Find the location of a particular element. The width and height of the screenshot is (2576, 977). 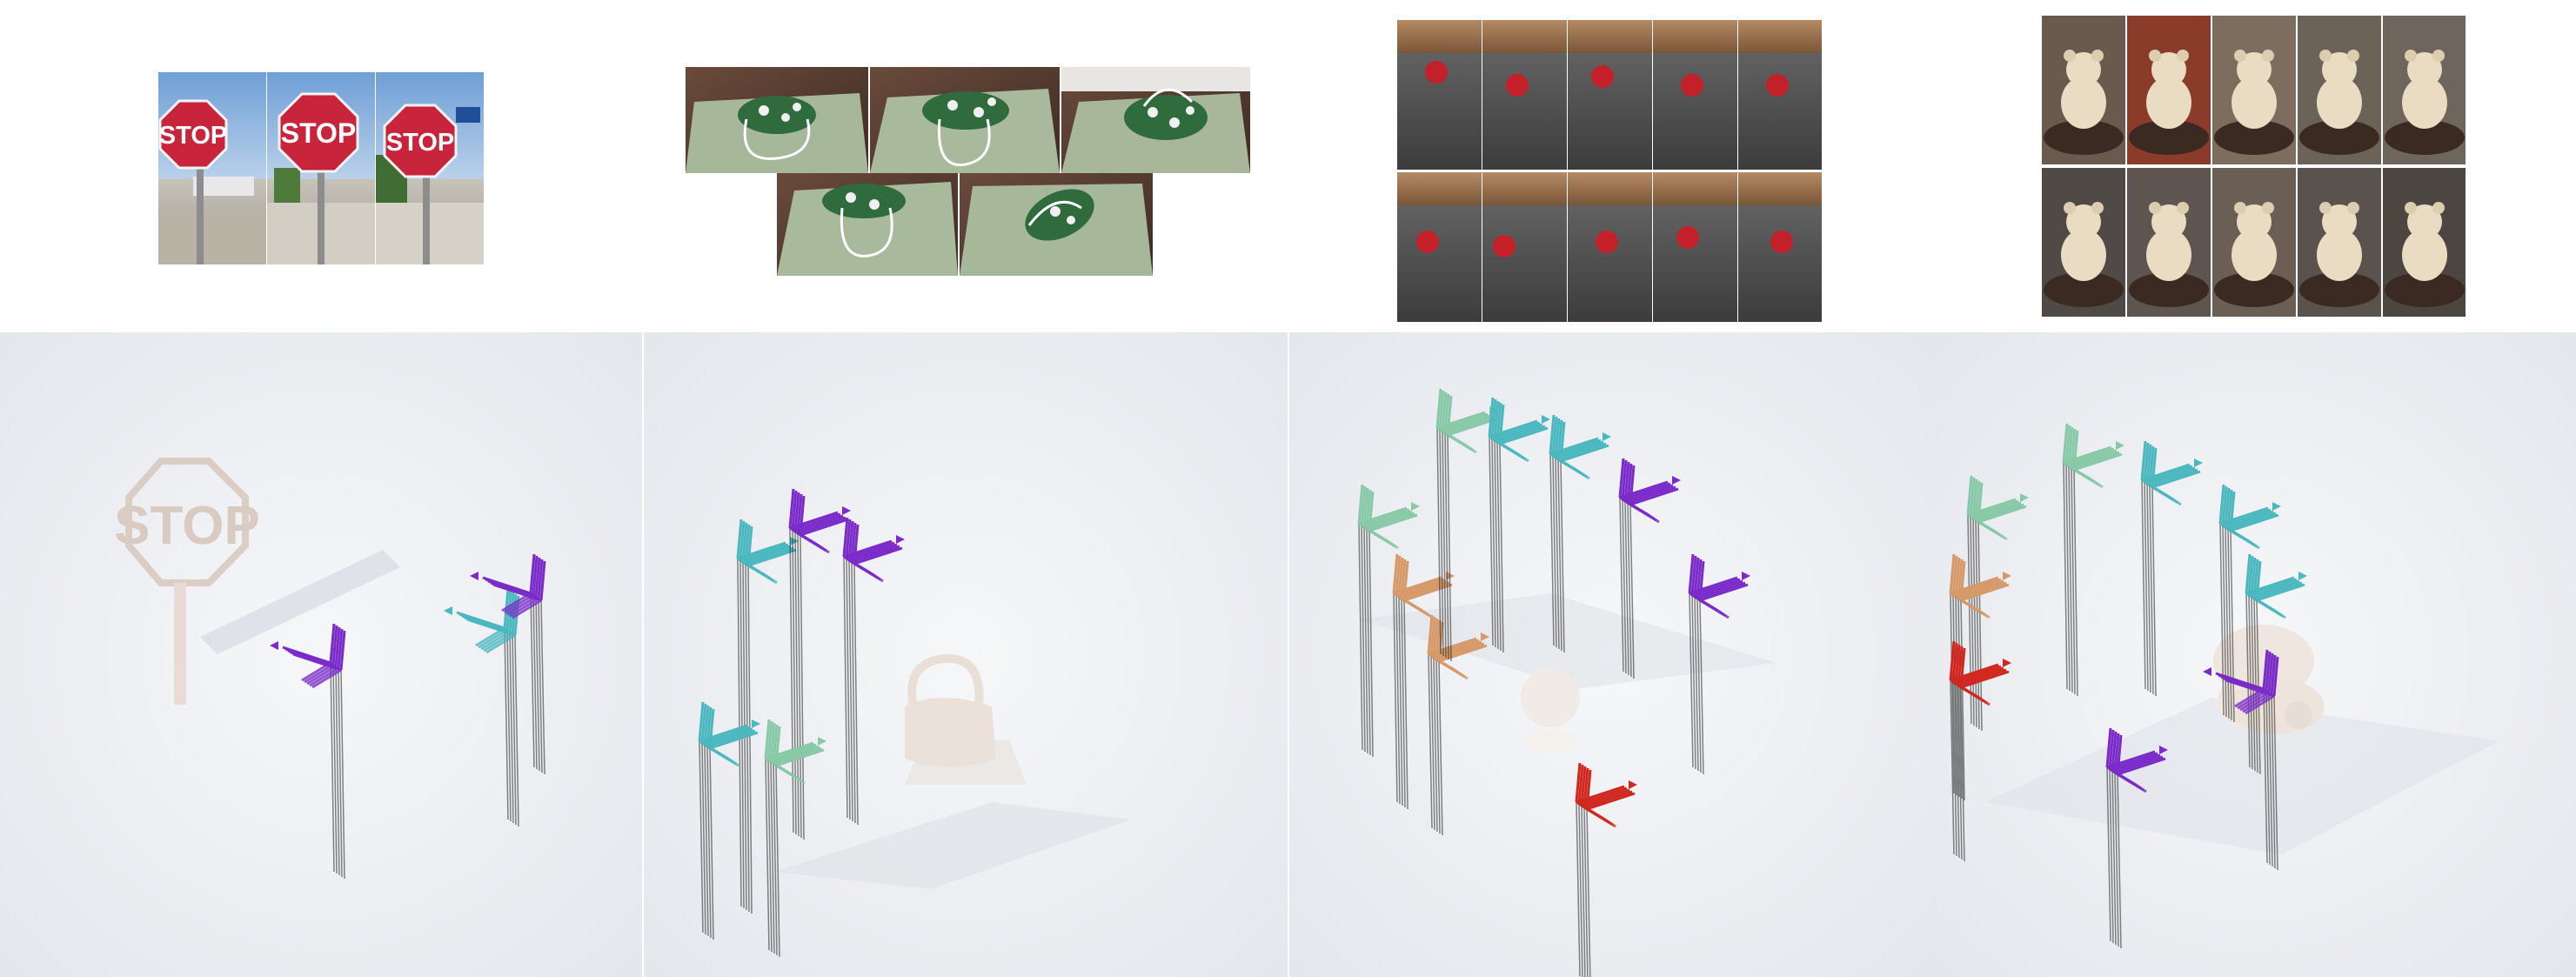

apple-photos-grid is located at coordinates (1610, 171).